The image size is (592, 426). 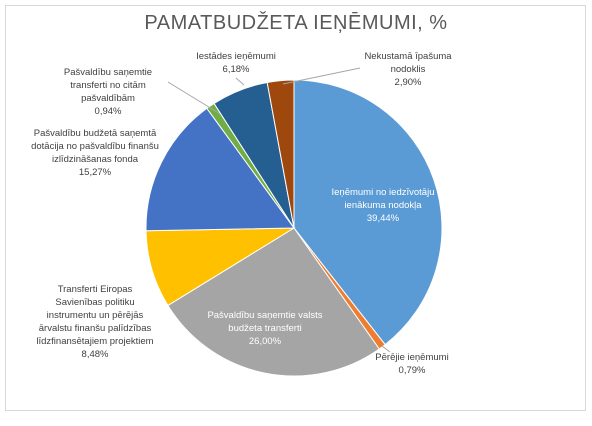 I want to click on value-label: 0,79%, so click(x=412, y=370).